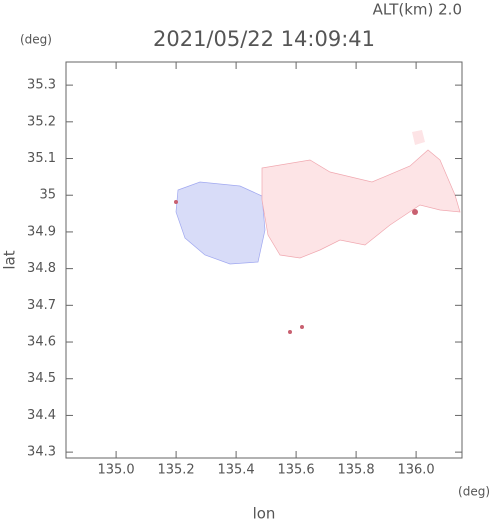 The width and height of the screenshot is (491, 525). What do you see at coordinates (264, 39) in the screenshot?
I see `chart-title: 2021/05/22 14:09:41` at bounding box center [264, 39].